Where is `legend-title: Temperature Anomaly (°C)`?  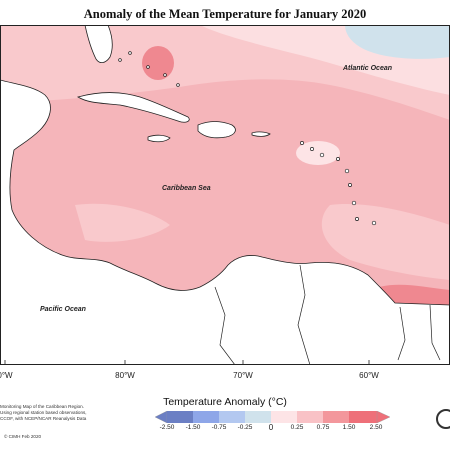 legend-title: Temperature Anomaly (°C) is located at coordinates (225, 402).